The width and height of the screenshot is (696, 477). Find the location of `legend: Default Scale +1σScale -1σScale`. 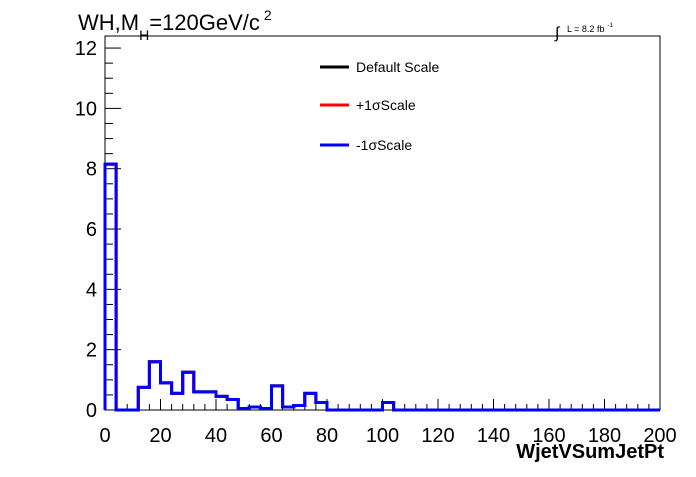

legend: Default Scale +1σScale -1σScale is located at coordinates (379, 106).